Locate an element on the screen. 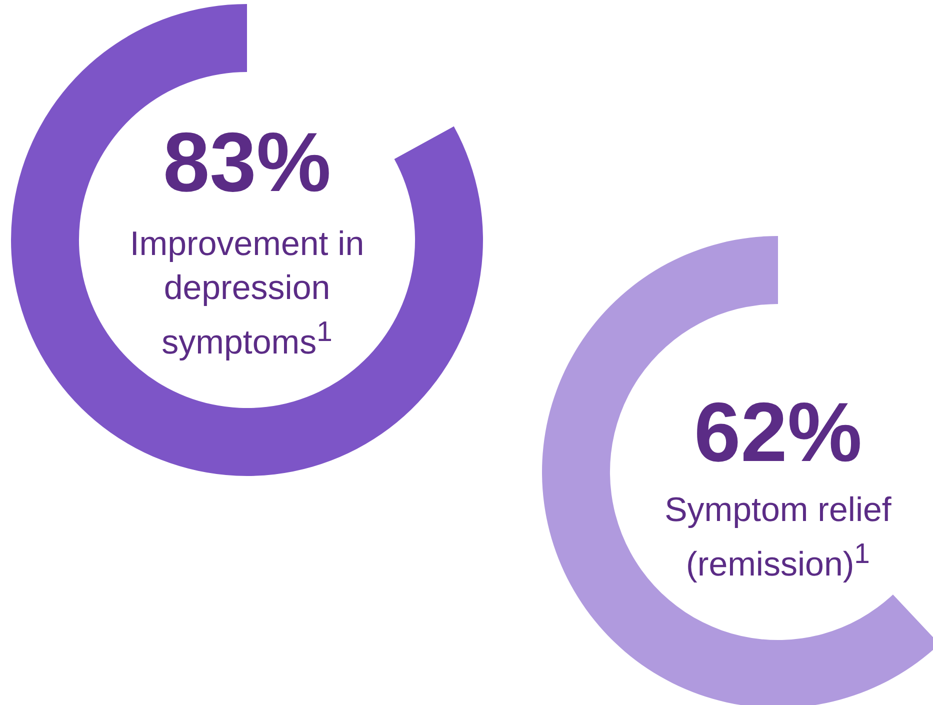  text: Improvement in depression symptoms$^{1}$ is located at coordinates (247, 294).